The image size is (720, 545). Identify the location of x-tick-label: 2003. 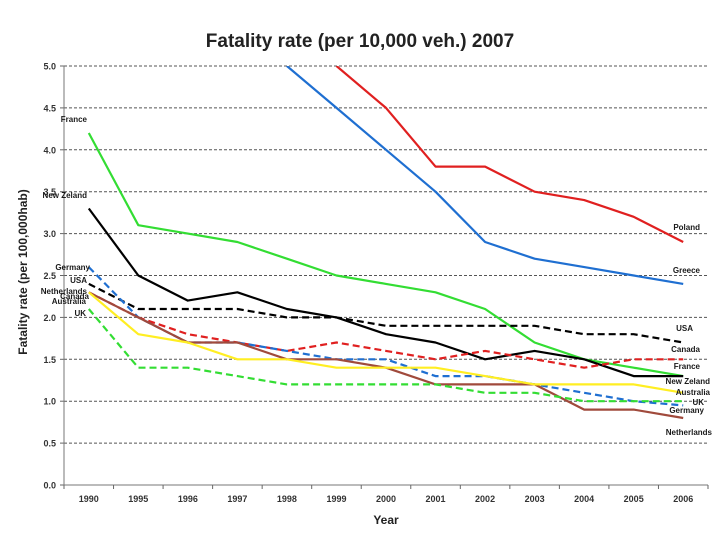
(535, 499).